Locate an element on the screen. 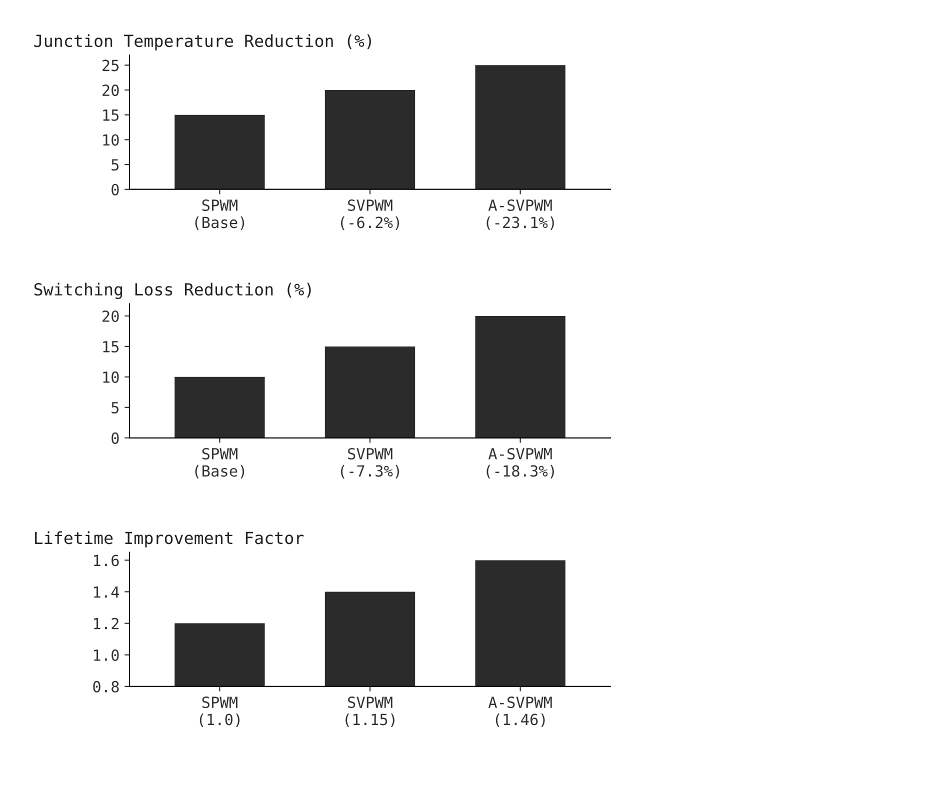 Image resolution: width=925 pixels, height=789 pixels. chart-title: Switching Loss Reduction (%) is located at coordinates (172, 291).